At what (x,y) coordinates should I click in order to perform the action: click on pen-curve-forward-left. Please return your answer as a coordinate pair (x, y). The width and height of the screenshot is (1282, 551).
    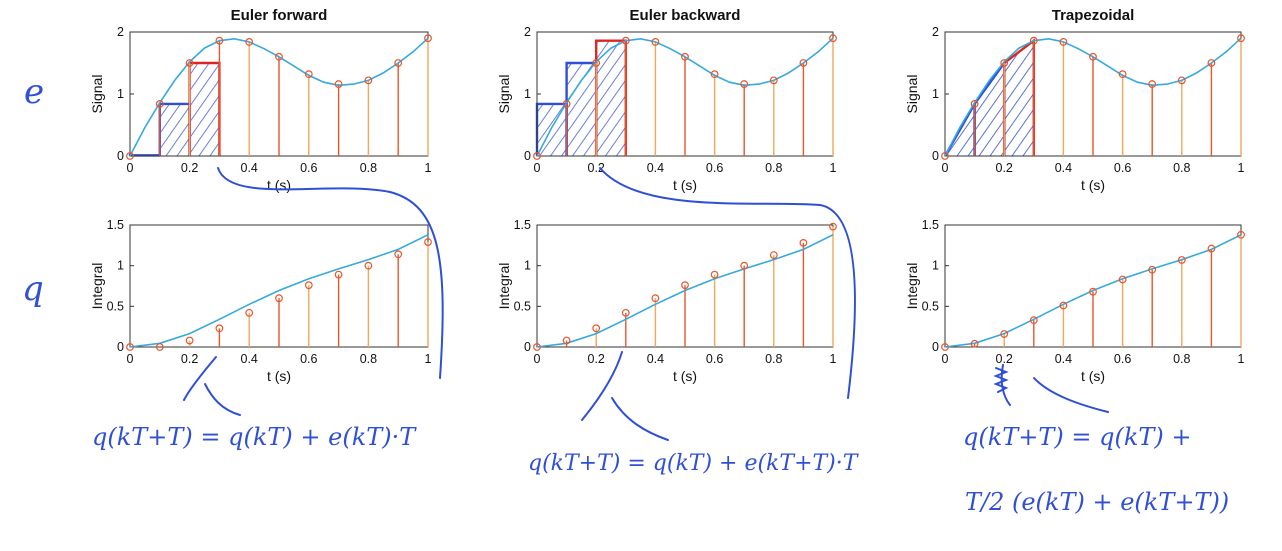
    Looking at the image, I should click on (200, 378).